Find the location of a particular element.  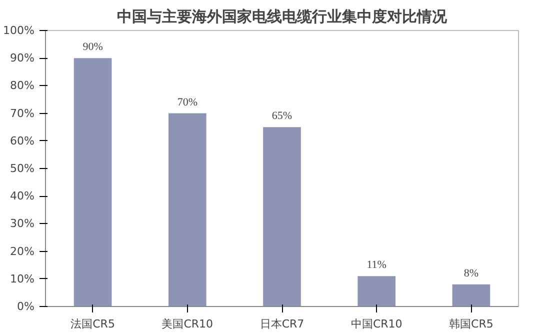

y-tick-label: 40% is located at coordinates (22, 196).